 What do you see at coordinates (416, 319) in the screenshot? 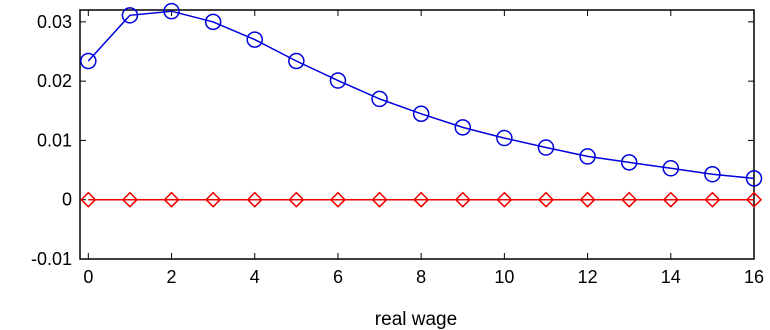
I see `x-axis-label: real wage` at bounding box center [416, 319].